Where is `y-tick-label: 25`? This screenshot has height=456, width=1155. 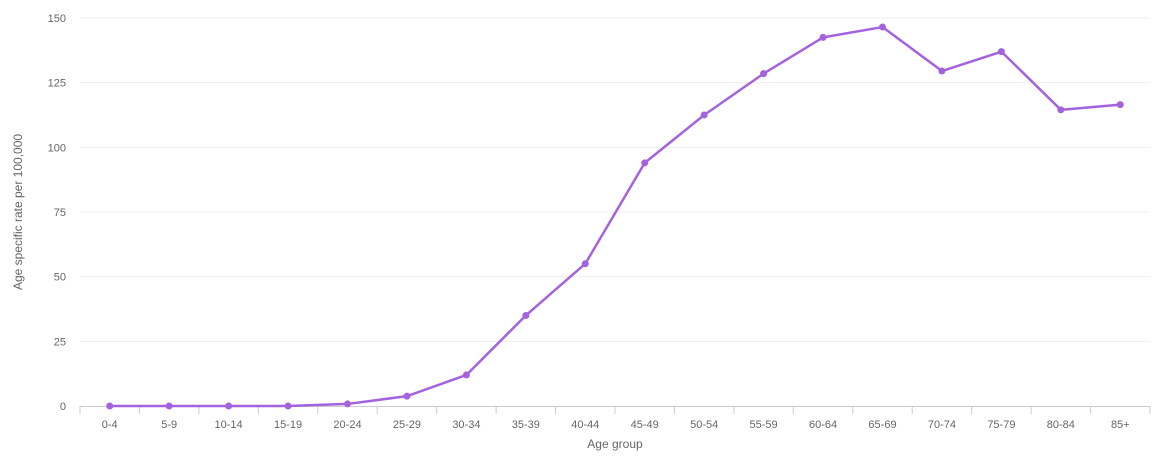 y-tick-label: 25 is located at coordinates (60, 342).